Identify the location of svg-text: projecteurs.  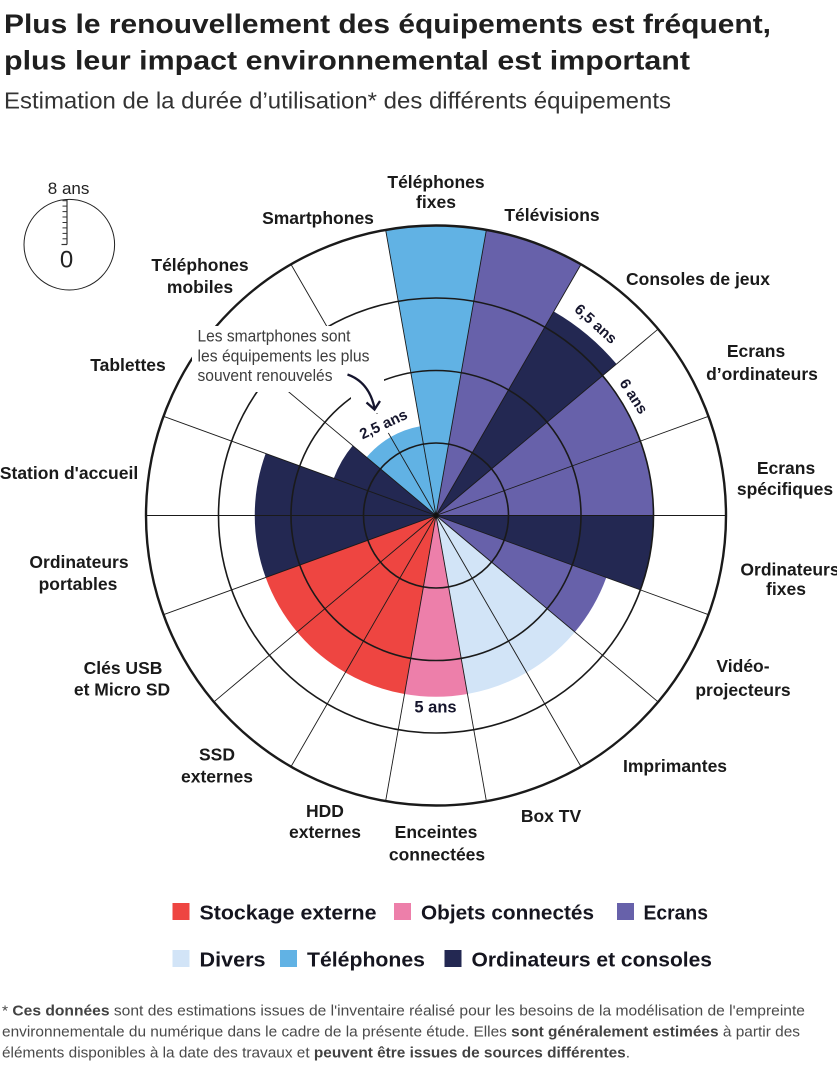
(743, 690).